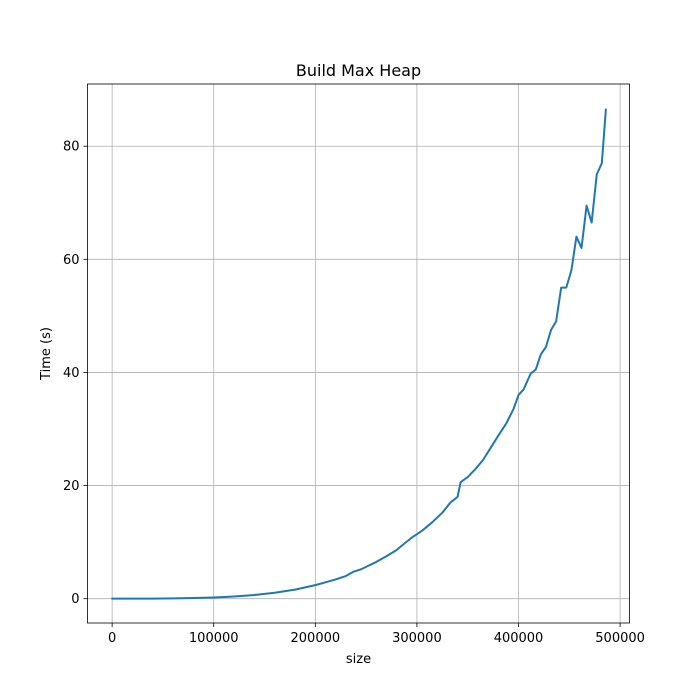  What do you see at coordinates (214, 638) in the screenshot?
I see `x-tick-label: 100000` at bounding box center [214, 638].